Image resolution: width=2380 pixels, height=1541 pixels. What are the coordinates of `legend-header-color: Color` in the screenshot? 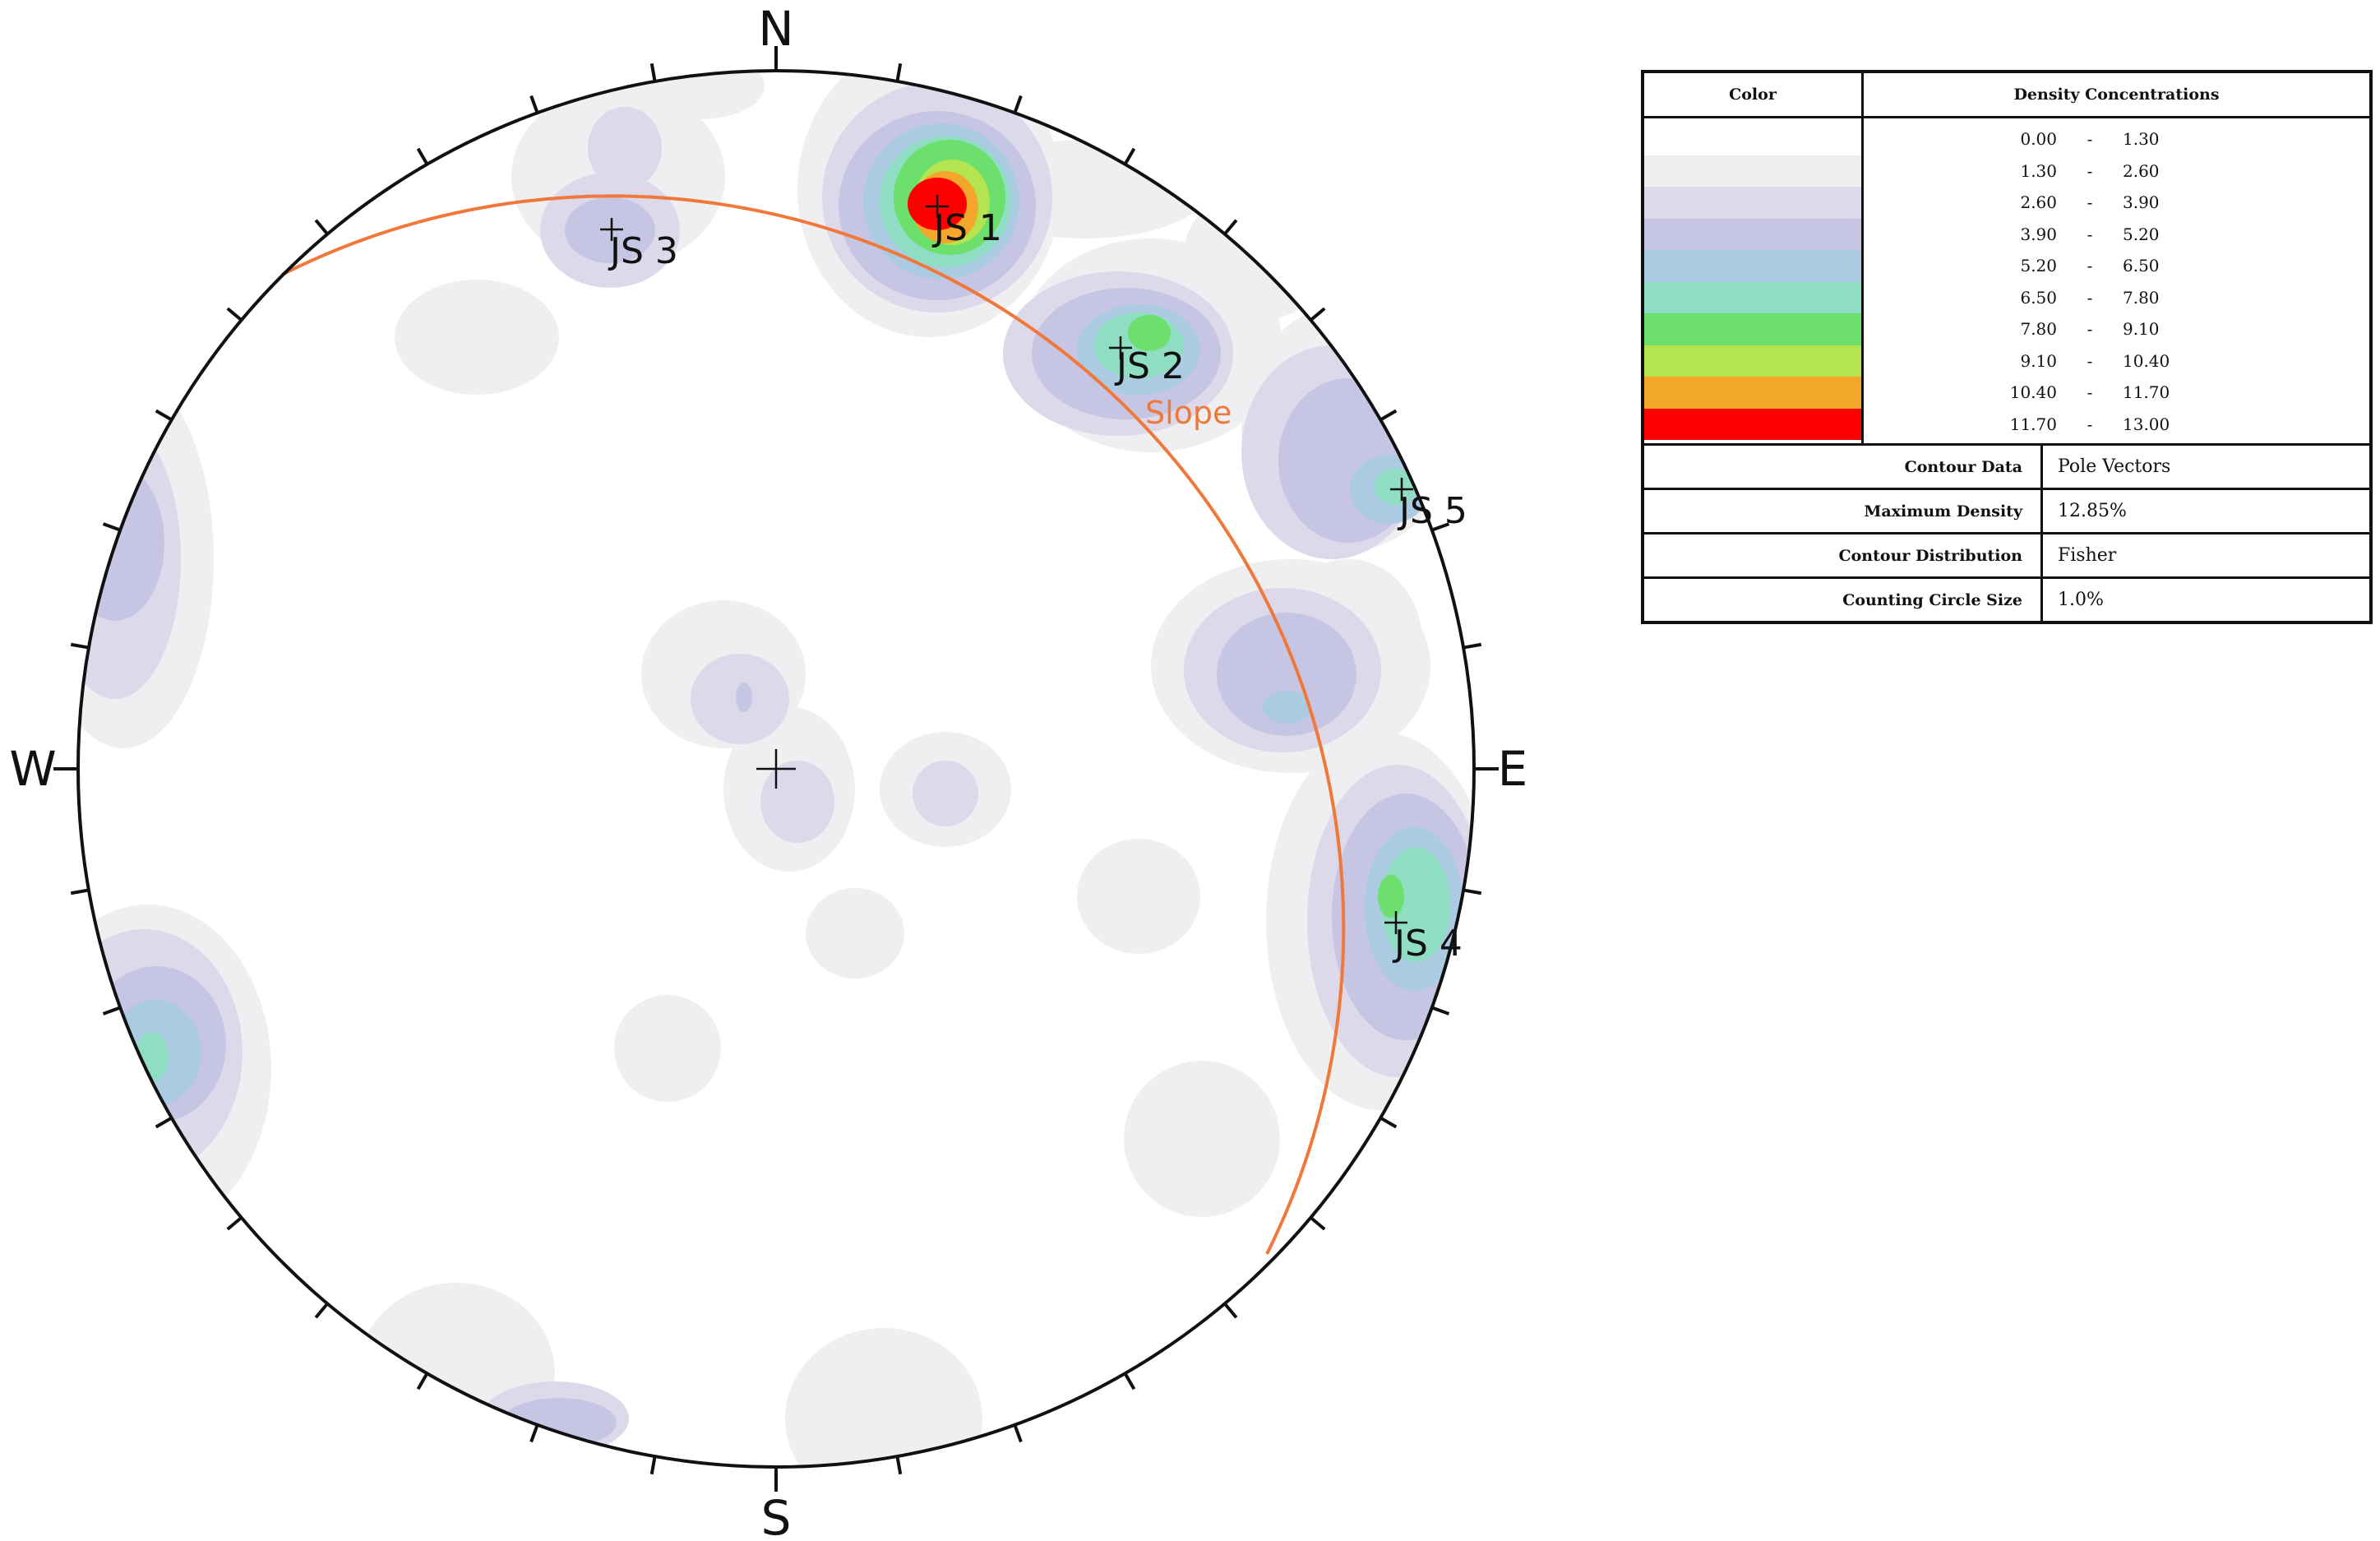 It's located at (1754, 94).